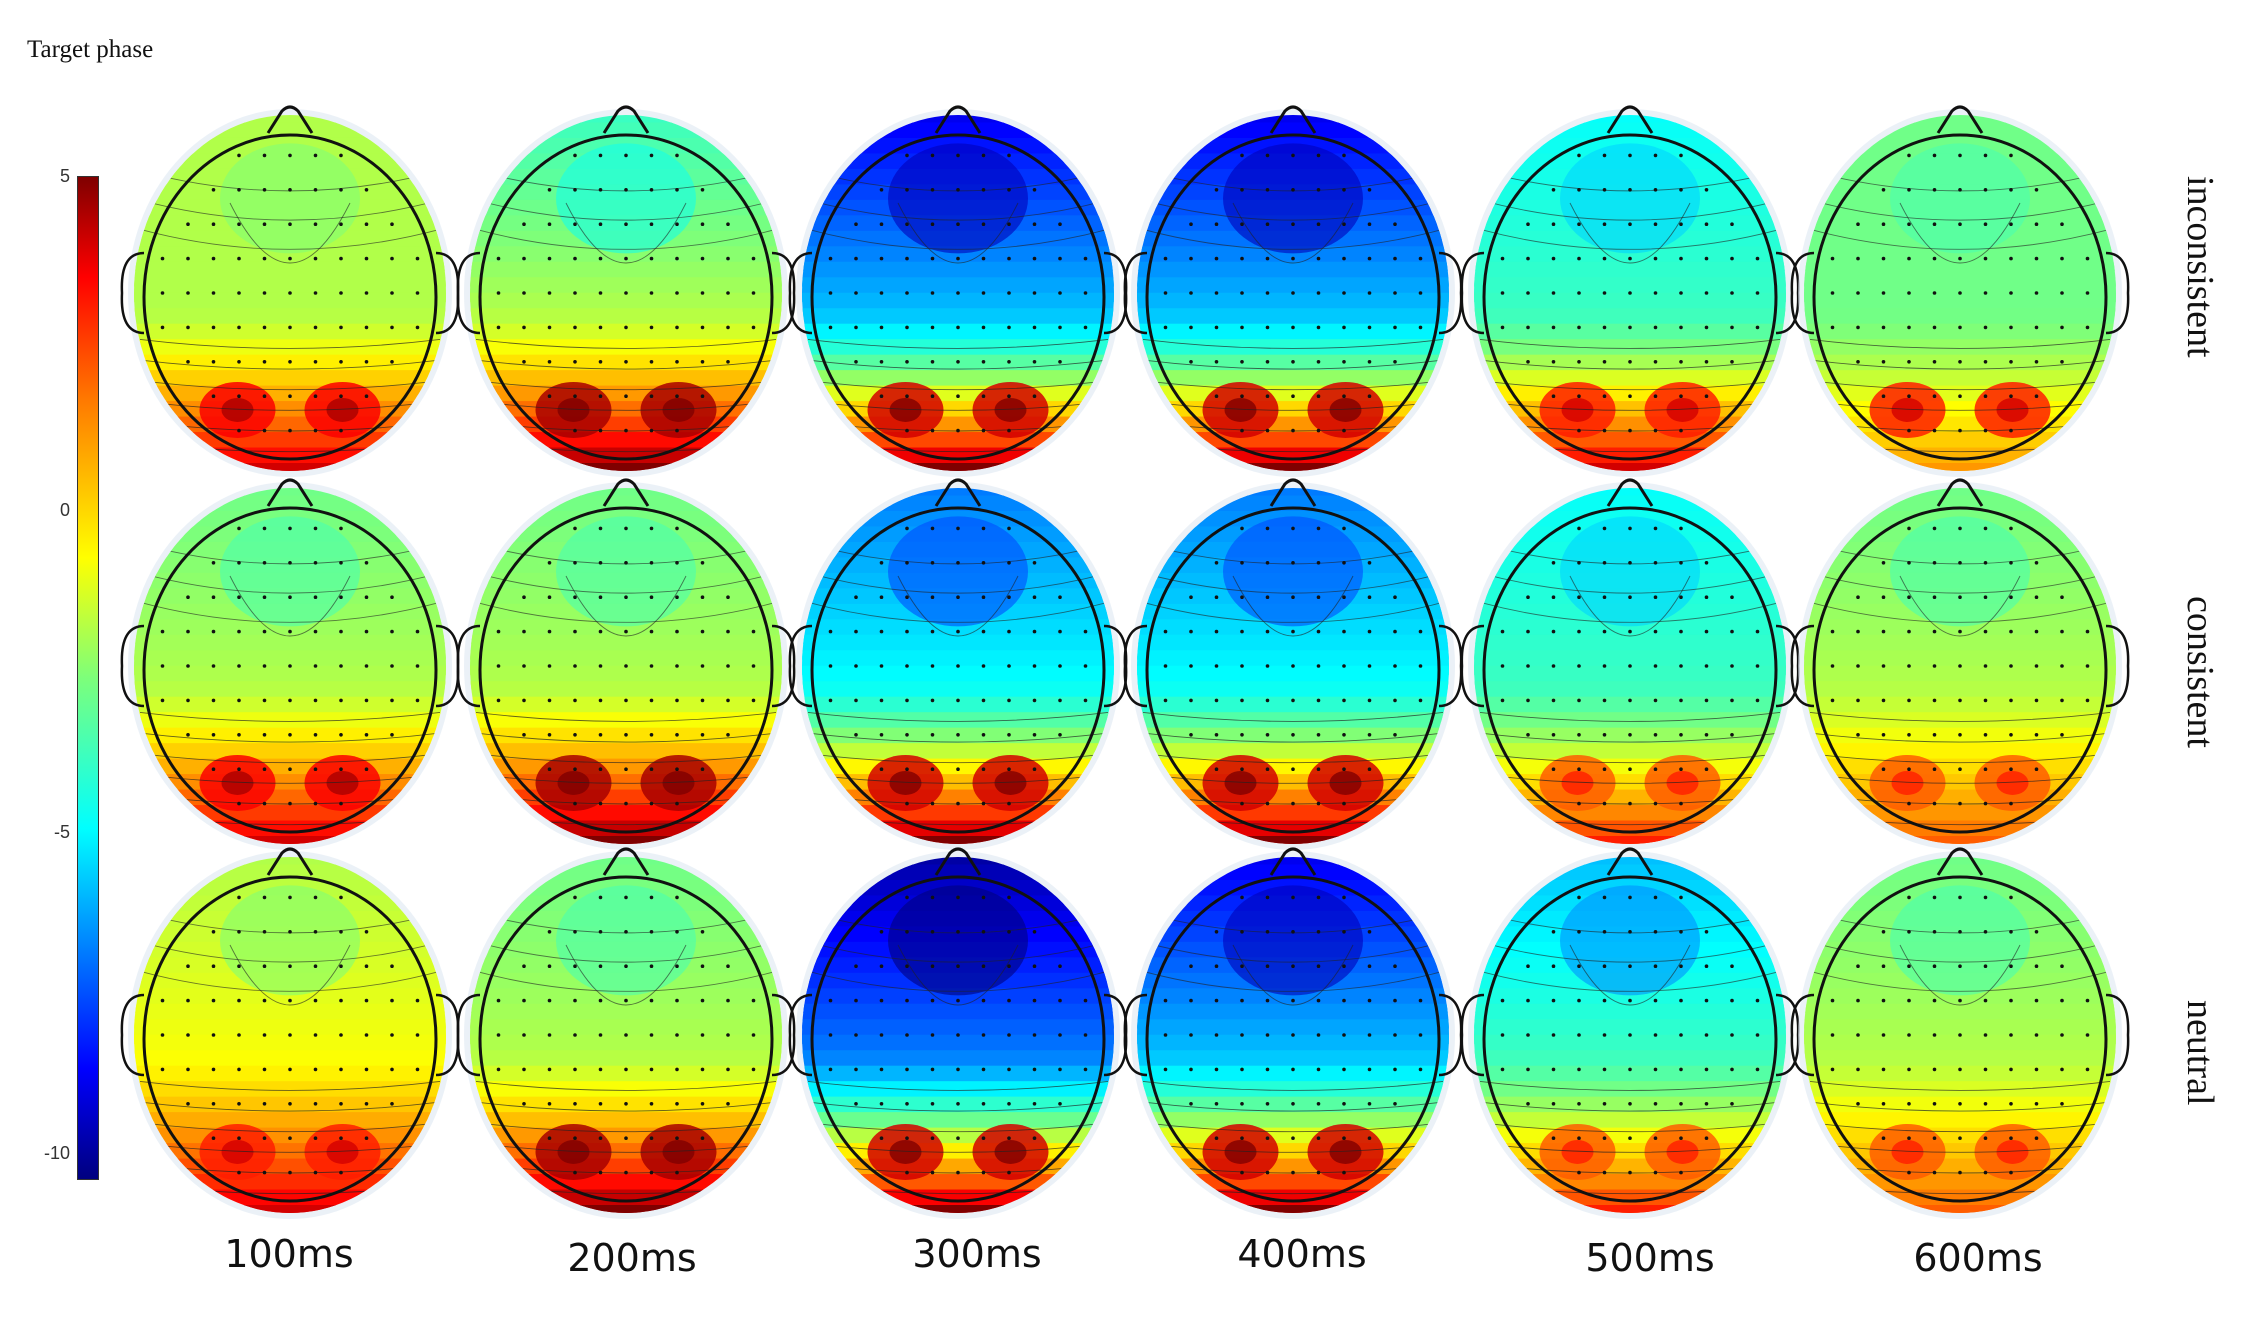 The height and width of the screenshot is (1318, 2249). What do you see at coordinates (468, 293) in the screenshot?
I see `left-ear` at bounding box center [468, 293].